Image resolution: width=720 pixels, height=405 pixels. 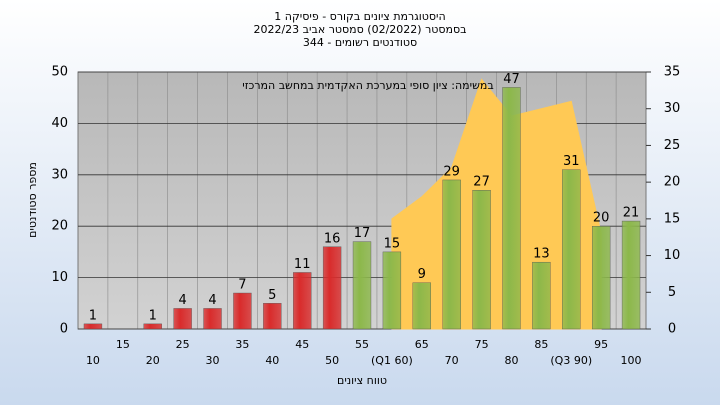 I want to click on value-label: 15, so click(x=392, y=243).